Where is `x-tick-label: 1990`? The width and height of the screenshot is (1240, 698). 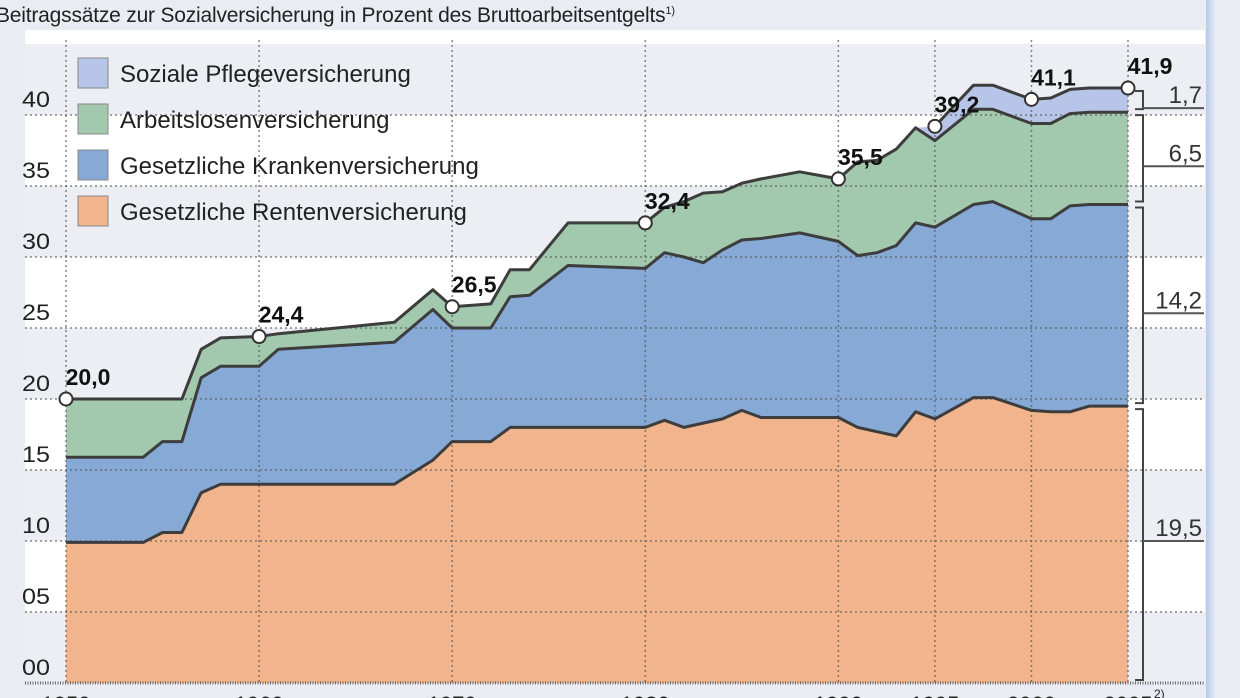 x-tick-label: 1990 is located at coordinates (838, 695).